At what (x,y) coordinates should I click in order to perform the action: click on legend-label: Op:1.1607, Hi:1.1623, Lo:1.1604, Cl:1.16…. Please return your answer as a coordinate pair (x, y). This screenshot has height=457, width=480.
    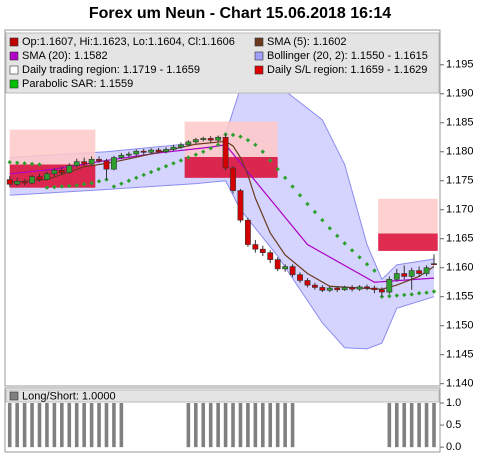
    Looking at the image, I should click on (128, 42).